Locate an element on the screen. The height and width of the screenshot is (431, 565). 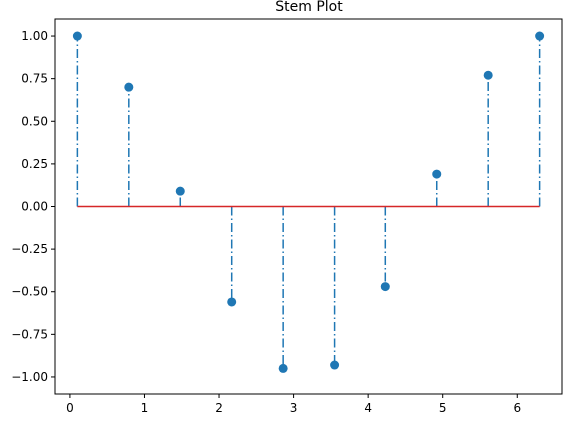
x-tick-label: 6 is located at coordinates (517, 408).